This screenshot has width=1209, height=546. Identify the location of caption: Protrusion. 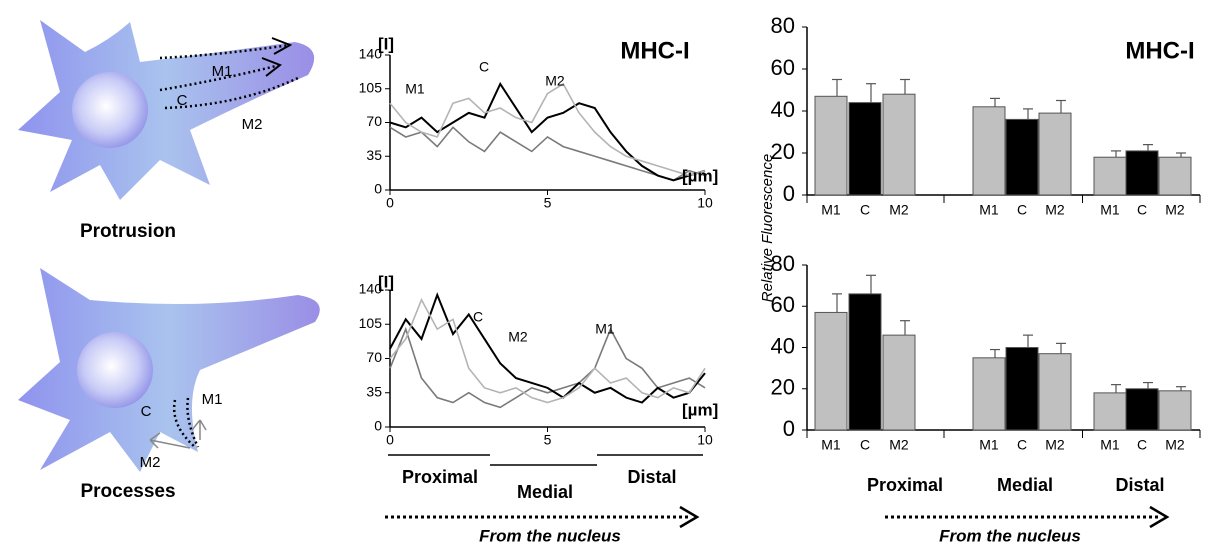
(128, 231).